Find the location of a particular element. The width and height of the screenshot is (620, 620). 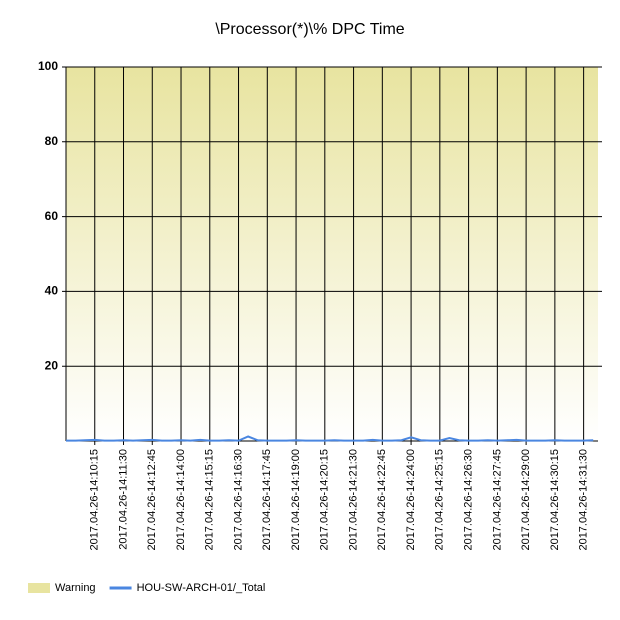

y-tick-label: 40 is located at coordinates (52, 291).